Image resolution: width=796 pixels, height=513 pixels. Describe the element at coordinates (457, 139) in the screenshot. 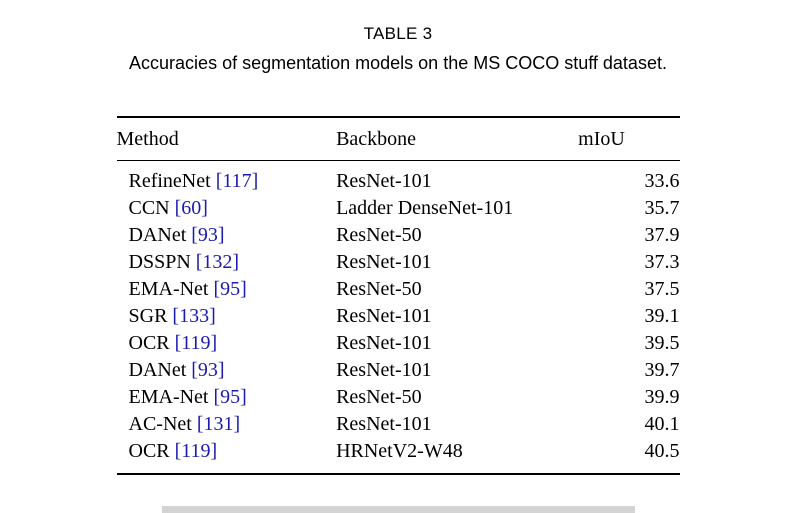

I see `column-header-backbone: Backbone` at that location.